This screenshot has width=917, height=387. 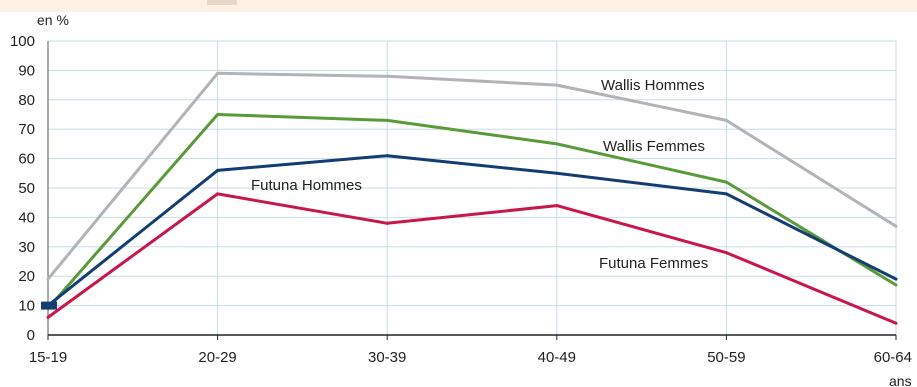 I want to click on x-axis-unit-label: ans, so click(x=900, y=380).